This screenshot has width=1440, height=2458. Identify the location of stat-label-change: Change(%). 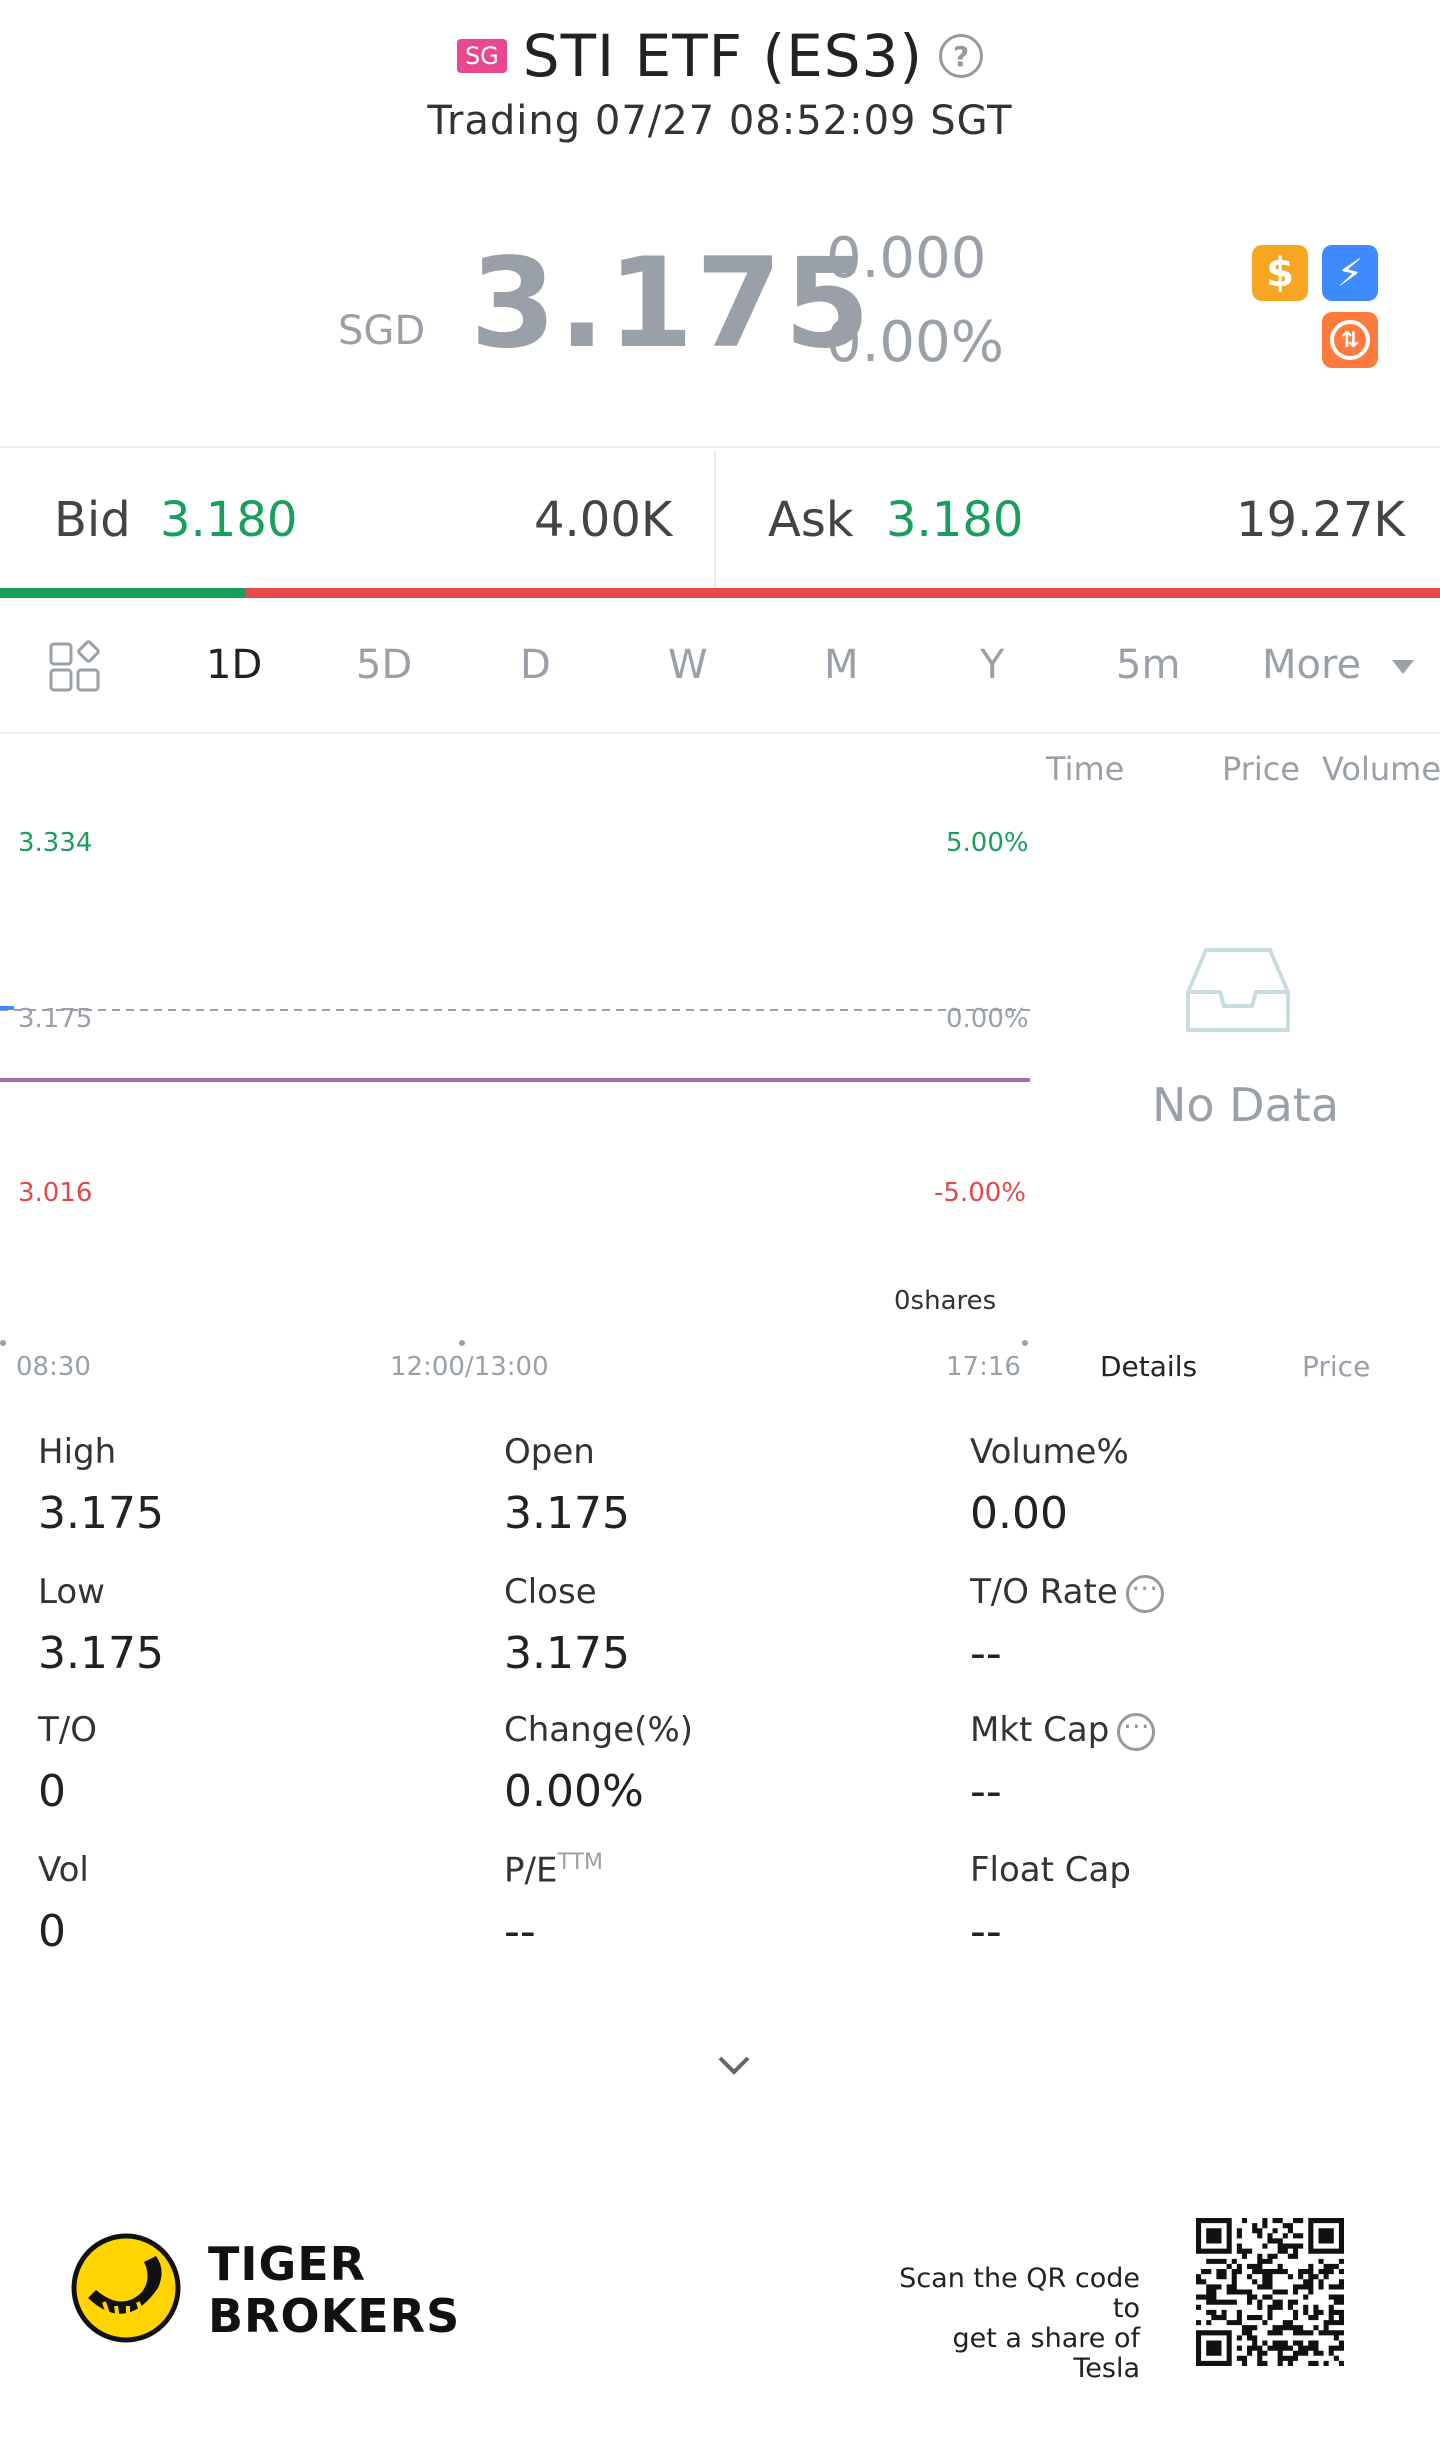
(599, 1730).